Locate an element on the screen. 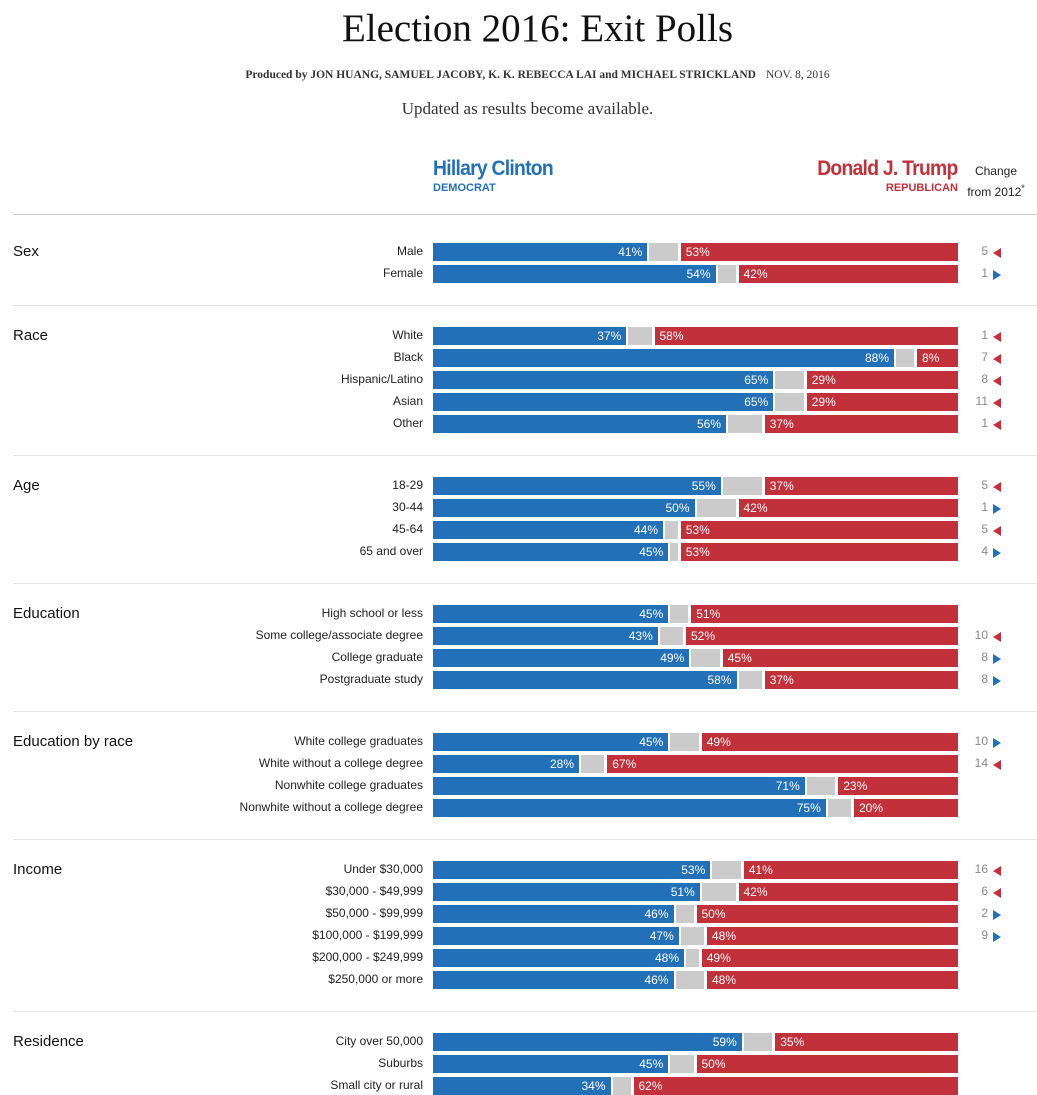  row-label: Male is located at coordinates (409, 251).